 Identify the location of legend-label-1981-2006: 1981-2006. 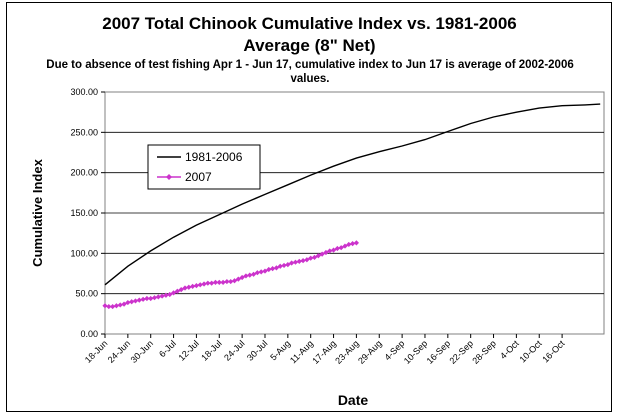
(214, 157).